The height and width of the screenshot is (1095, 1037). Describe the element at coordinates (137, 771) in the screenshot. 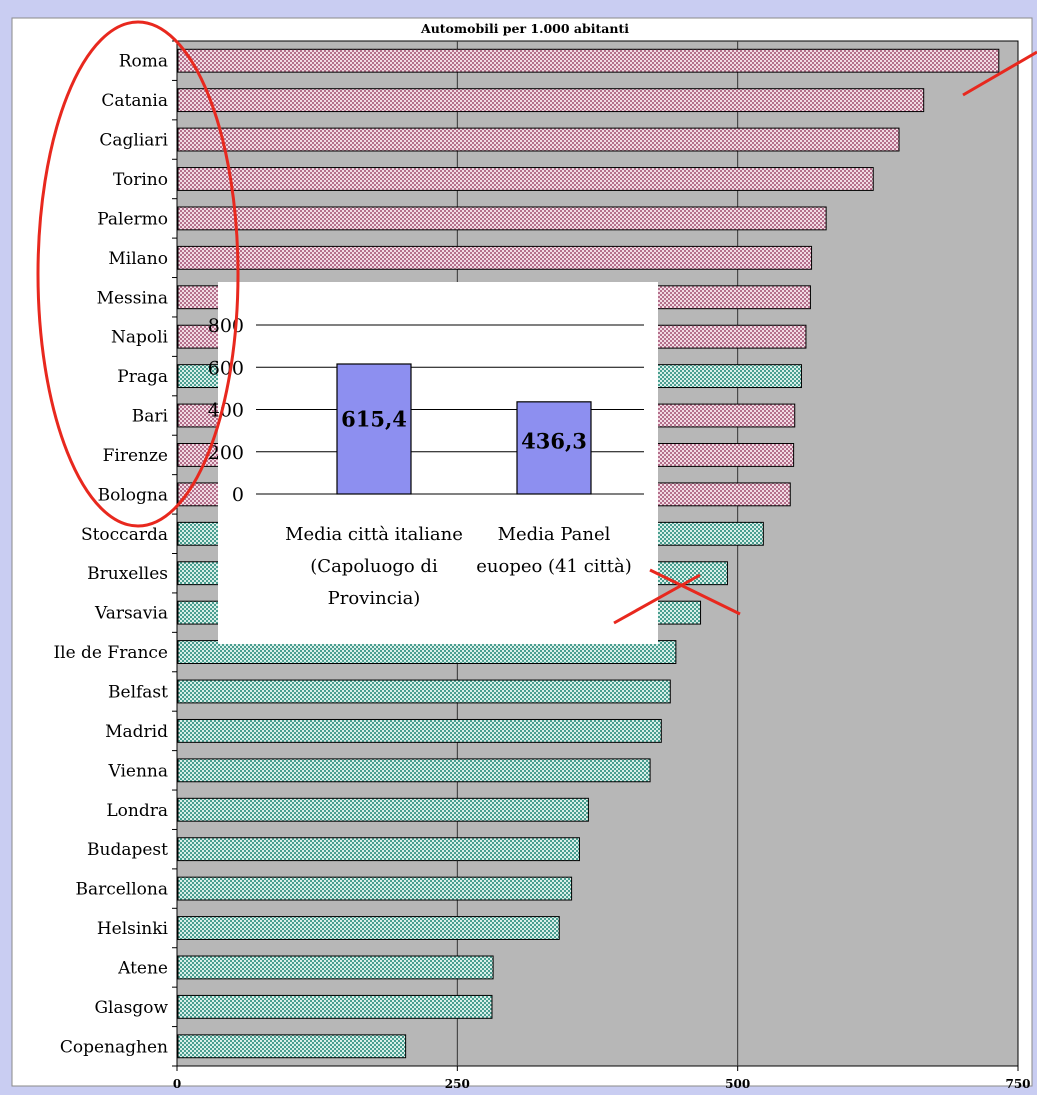

I see `category-label: Vienna` at that location.